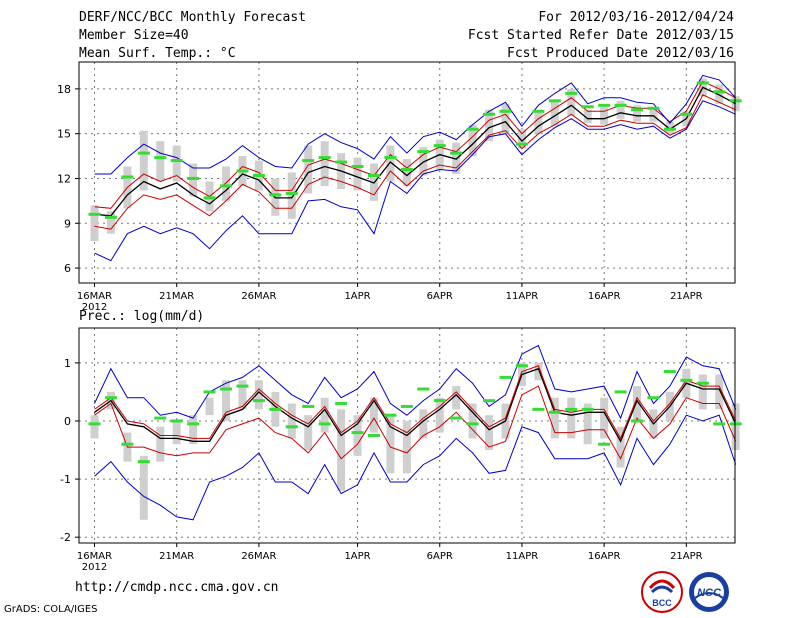 This screenshot has width=800, height=618. Describe the element at coordinates (415, 422) in the screenshot. I see `series-line-lower-sd` at that location.